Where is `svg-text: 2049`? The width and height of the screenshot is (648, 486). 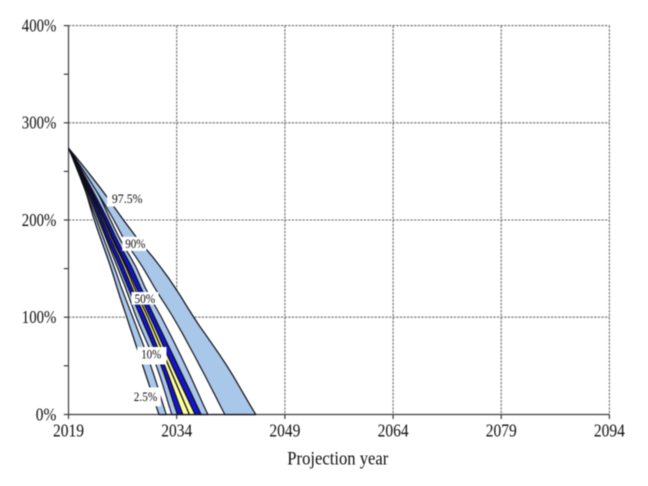
svg-text: 2049 is located at coordinates (284, 430).